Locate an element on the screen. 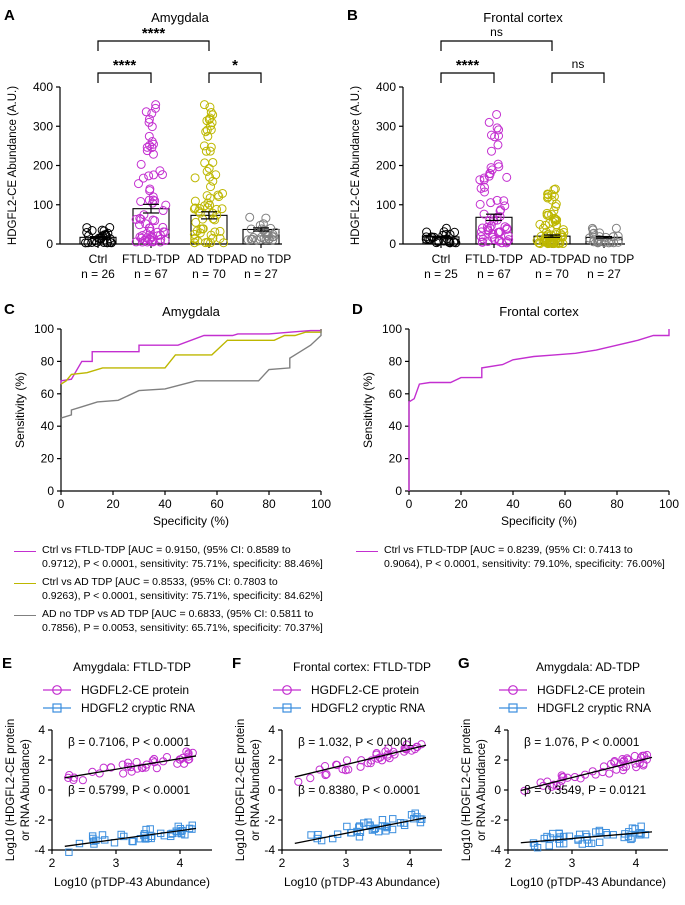  panel-letter: F is located at coordinates (236, 663).